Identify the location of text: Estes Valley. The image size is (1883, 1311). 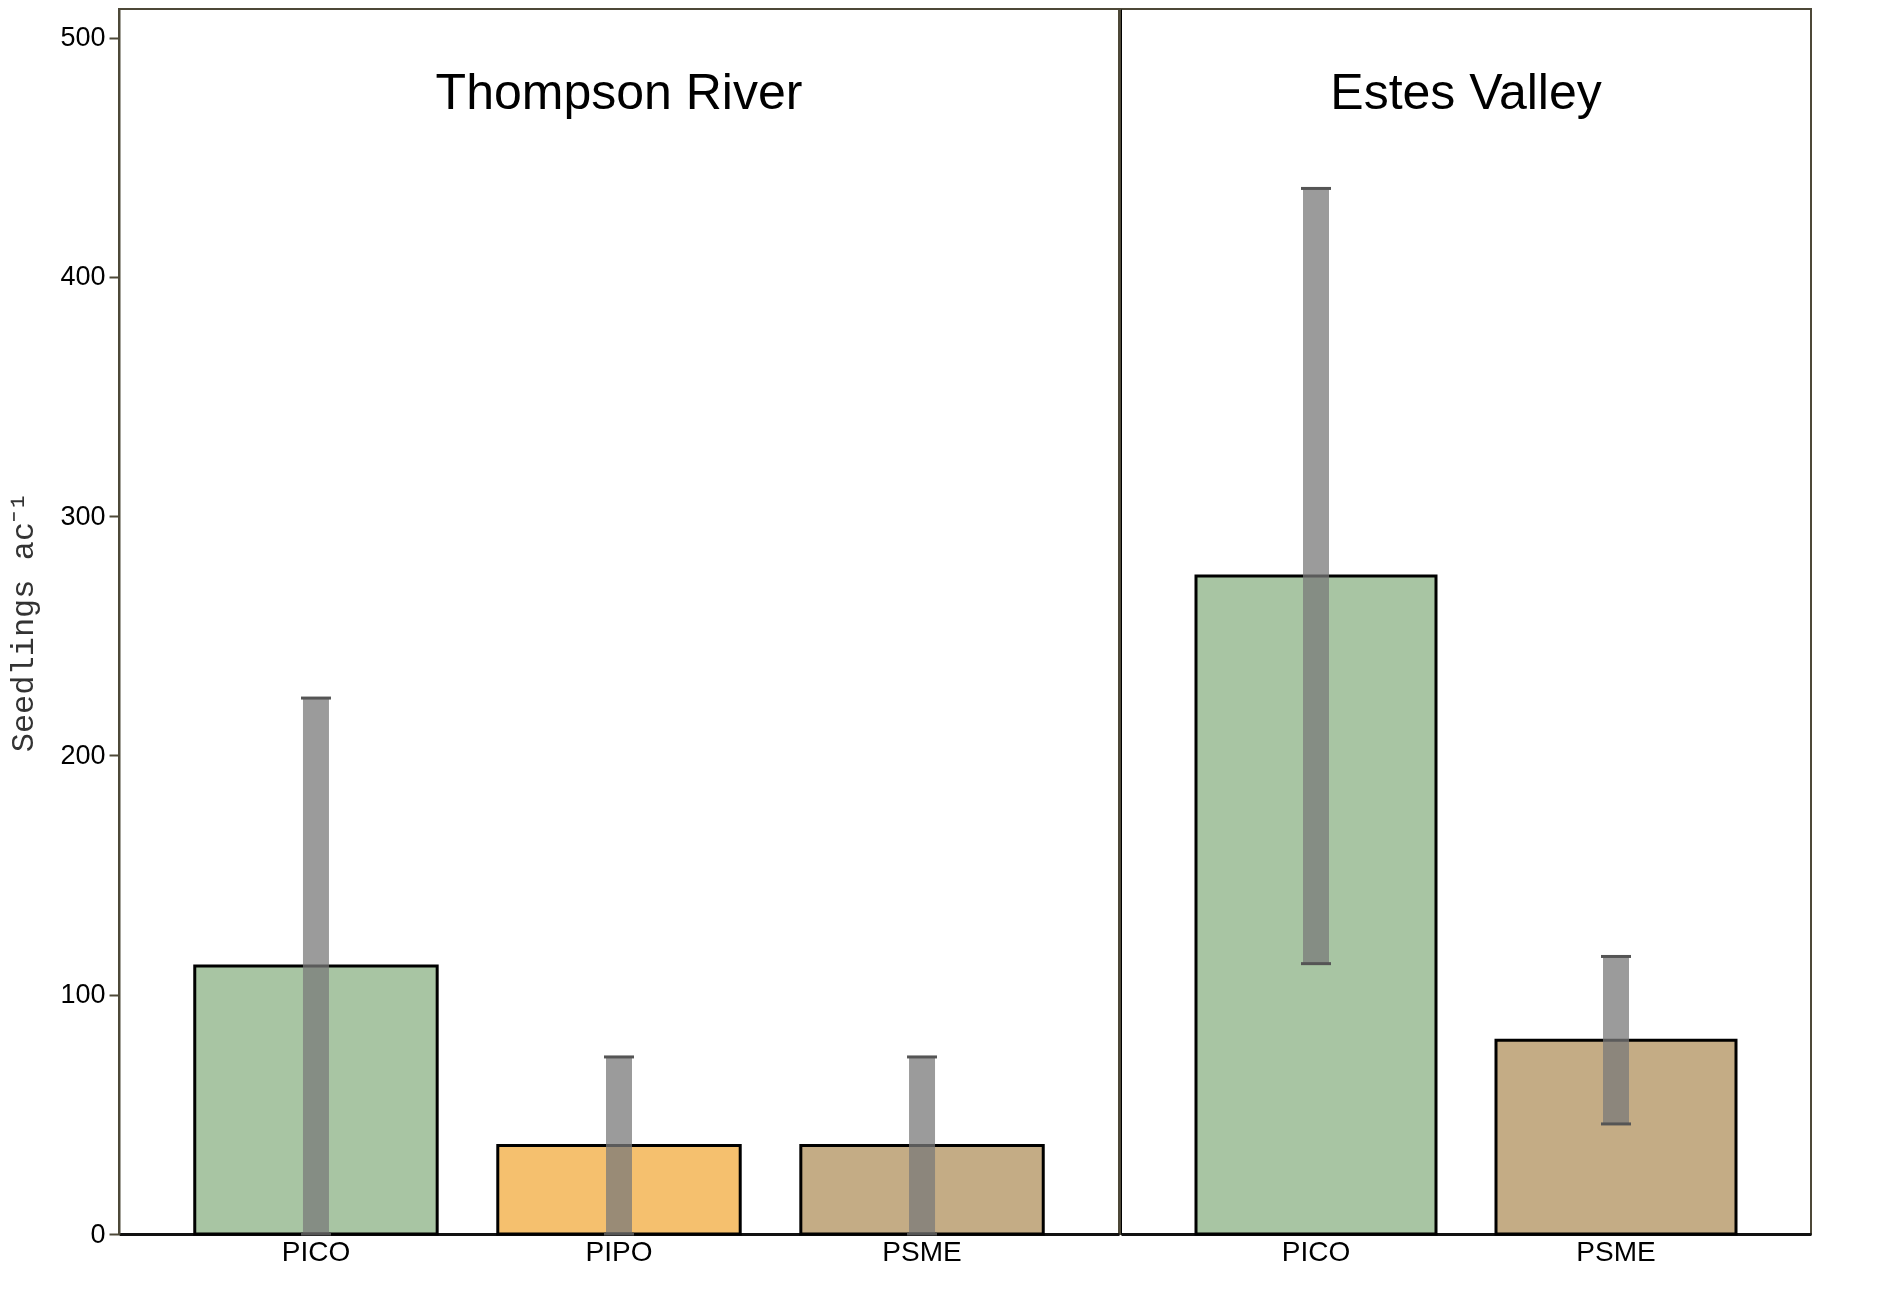
(1466, 92).